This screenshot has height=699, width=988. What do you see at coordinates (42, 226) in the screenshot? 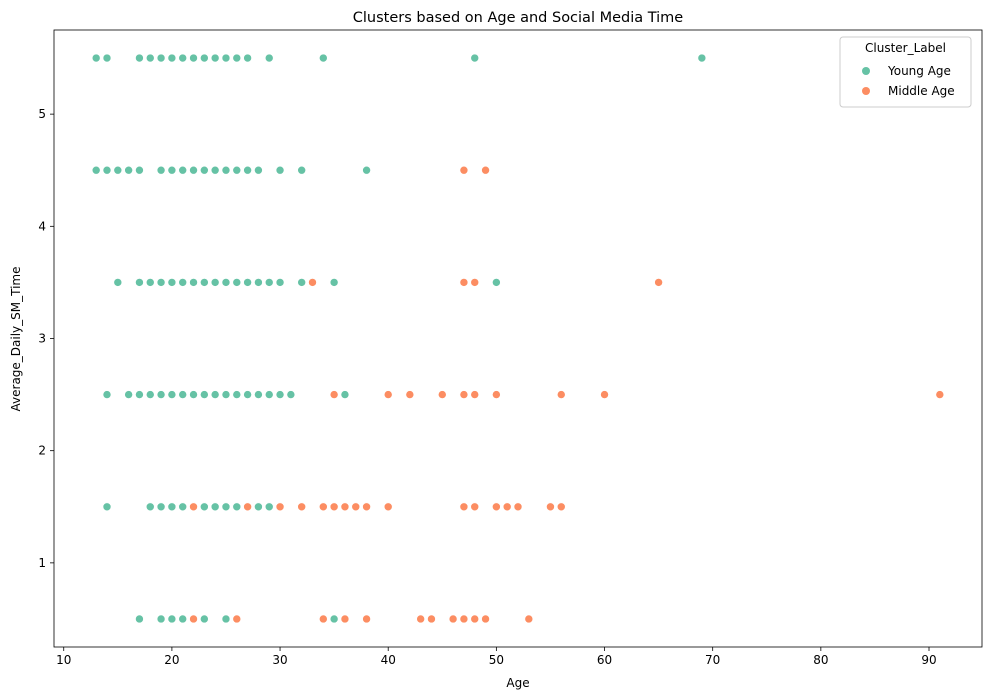
I see `y-tick-label: 4` at bounding box center [42, 226].